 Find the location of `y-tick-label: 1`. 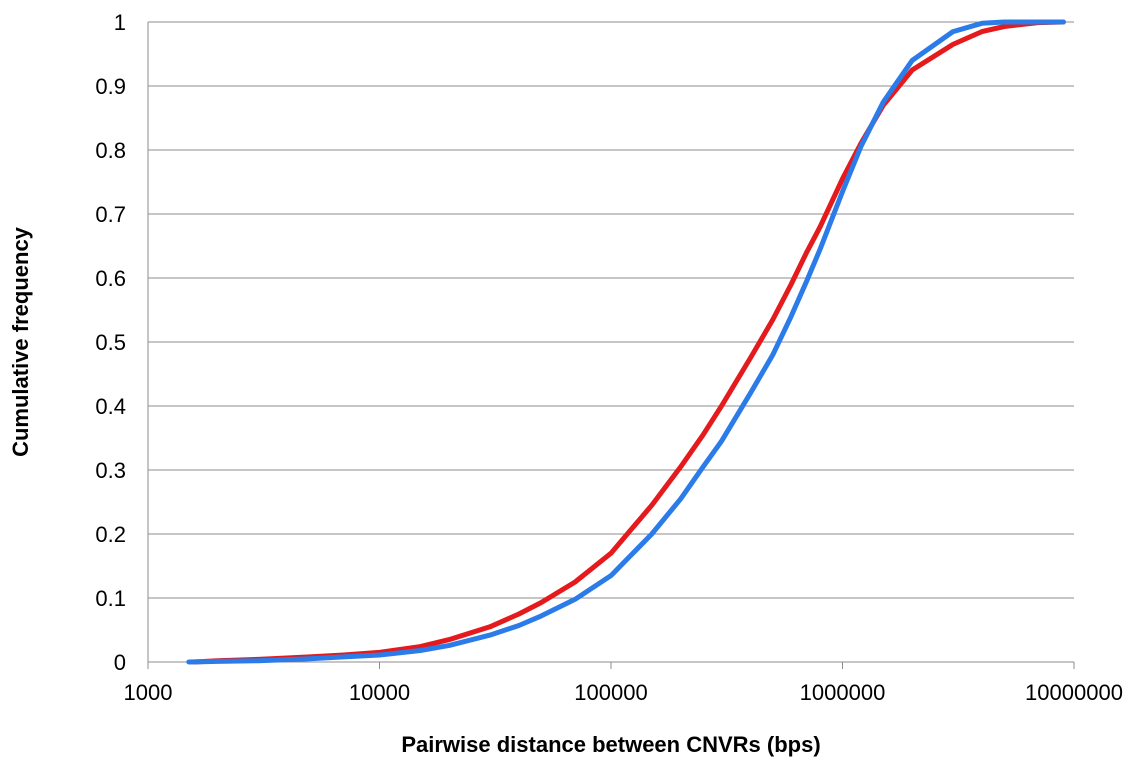

y-tick-label: 1 is located at coordinates (120, 22).